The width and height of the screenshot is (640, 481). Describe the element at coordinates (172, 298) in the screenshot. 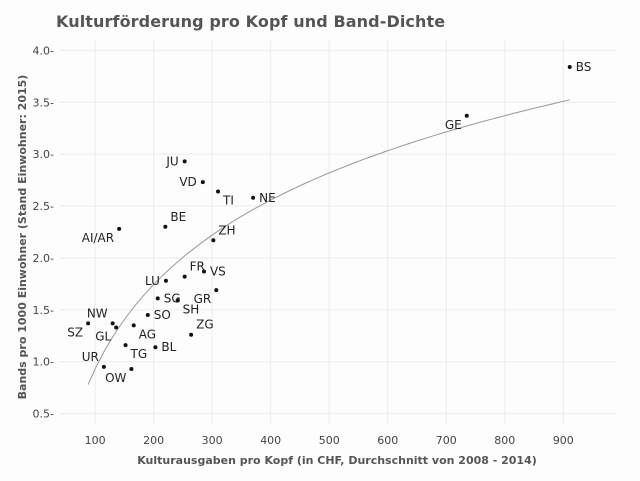

I see `point-label: SG` at that location.